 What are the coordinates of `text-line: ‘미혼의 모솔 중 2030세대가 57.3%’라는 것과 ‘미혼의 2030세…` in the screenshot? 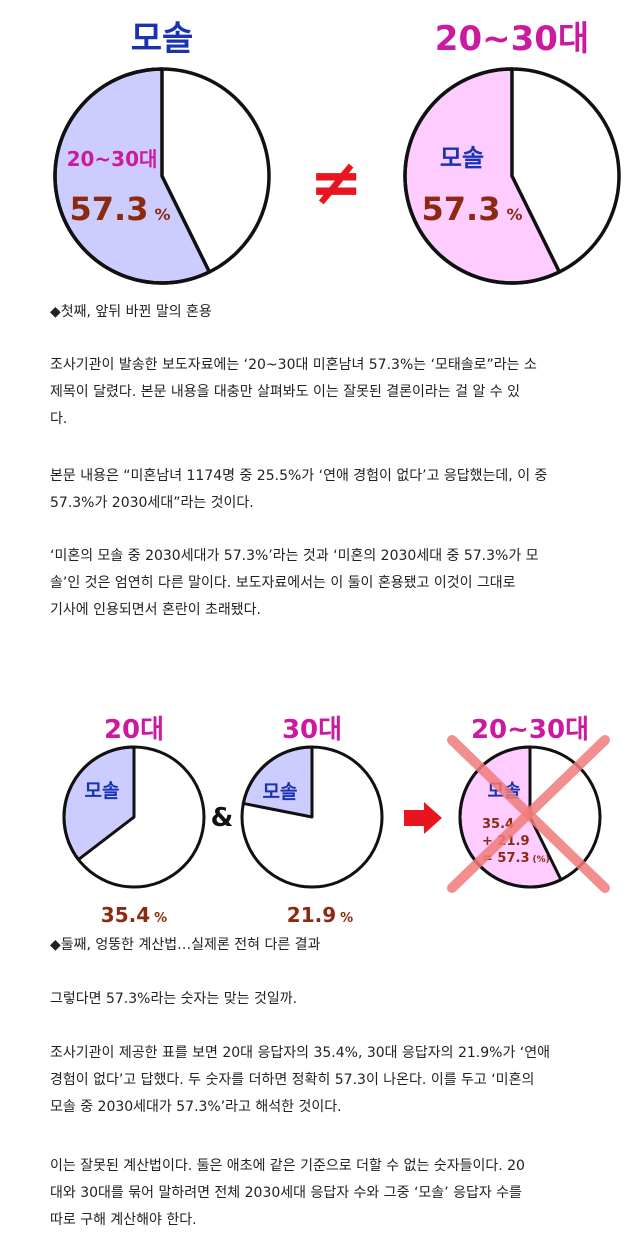 It's located at (294, 556).